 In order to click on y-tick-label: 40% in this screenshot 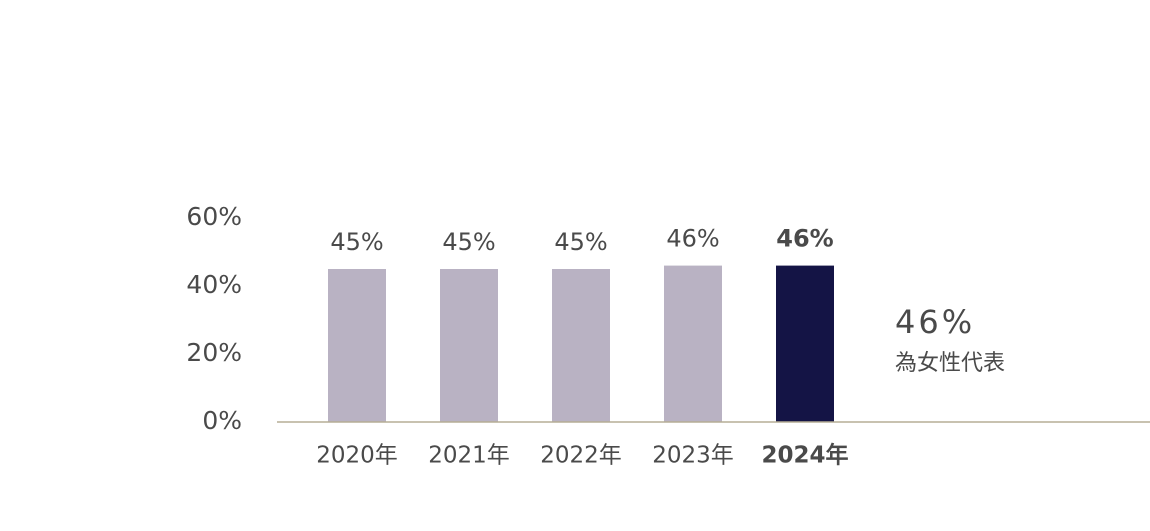, I will do `click(214, 284)`.